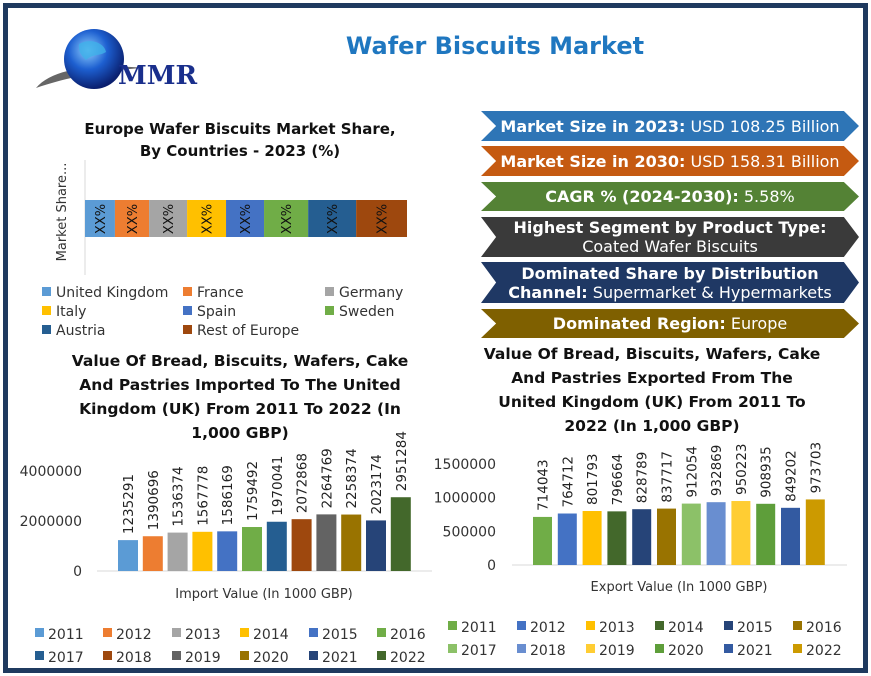  I want to click on legend-label: 2011, so click(479, 628).